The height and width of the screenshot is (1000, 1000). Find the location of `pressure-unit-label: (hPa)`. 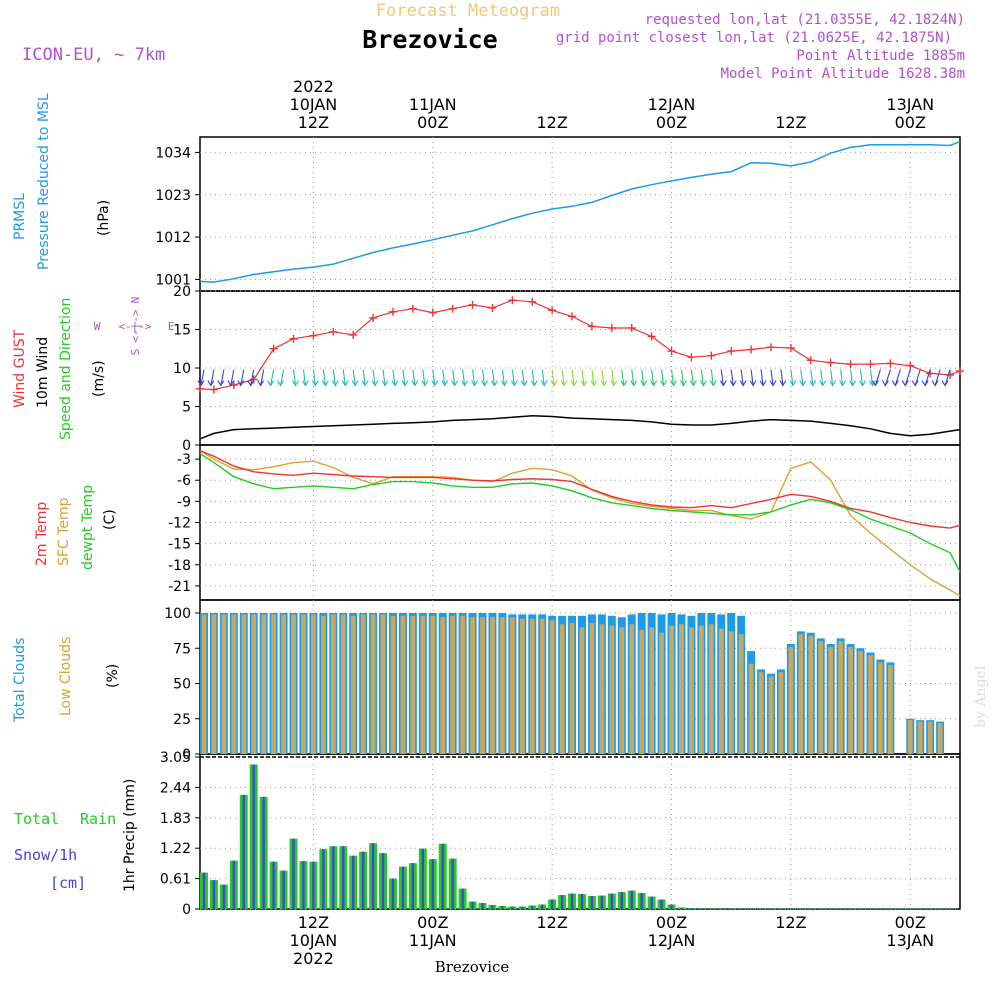

pressure-unit-label: (hPa) is located at coordinates (104, 218).